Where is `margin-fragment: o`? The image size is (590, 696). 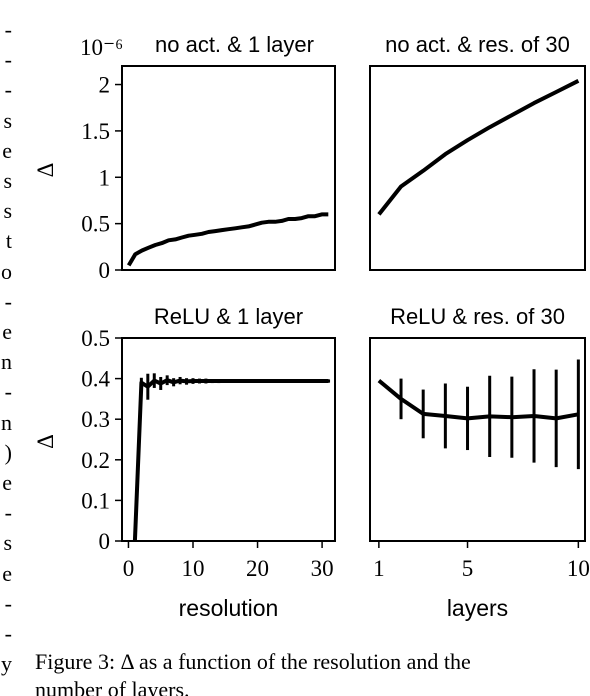
margin-fragment: o is located at coordinates (6, 271).